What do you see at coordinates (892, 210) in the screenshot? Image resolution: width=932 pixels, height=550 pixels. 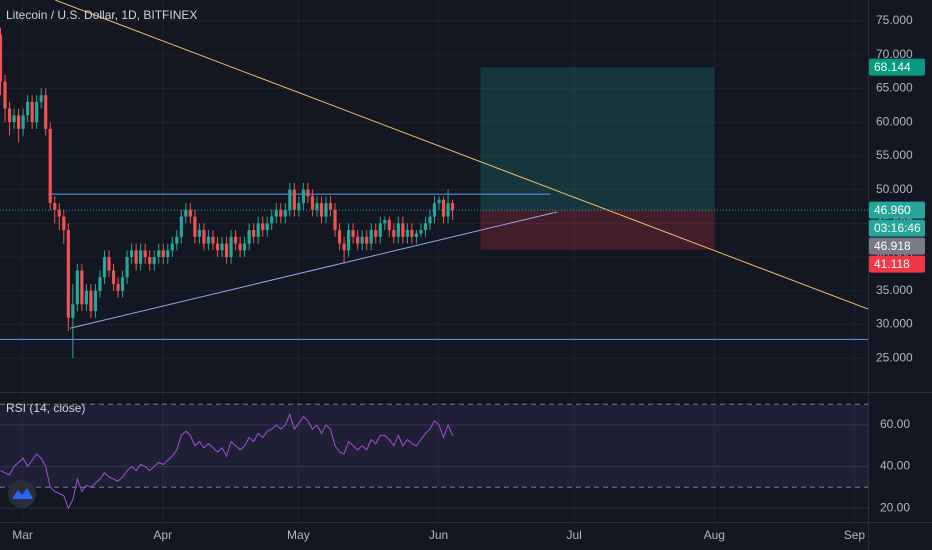 I see `price-label-text: 46.960` at bounding box center [892, 210].